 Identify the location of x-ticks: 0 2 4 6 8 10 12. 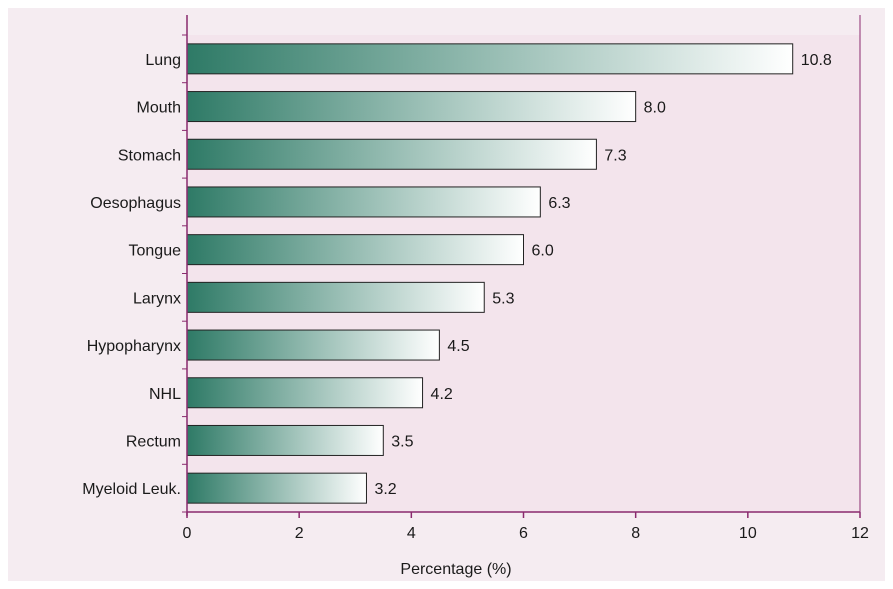
(526, 527).